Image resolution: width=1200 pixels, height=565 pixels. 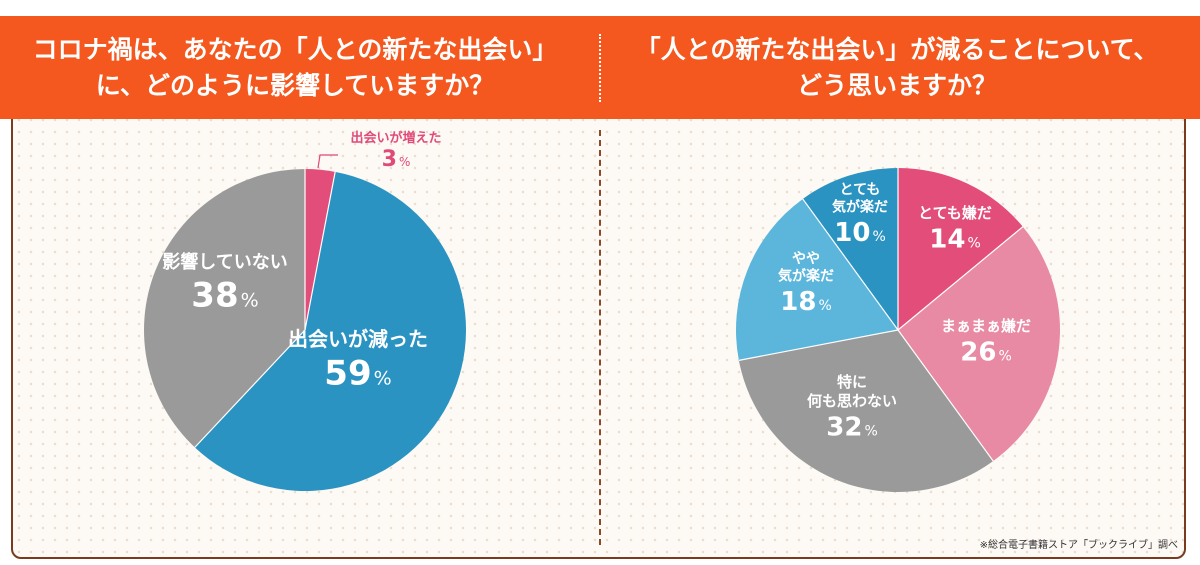 I want to click on pie1-value-1: 3%, so click(x=396, y=159).